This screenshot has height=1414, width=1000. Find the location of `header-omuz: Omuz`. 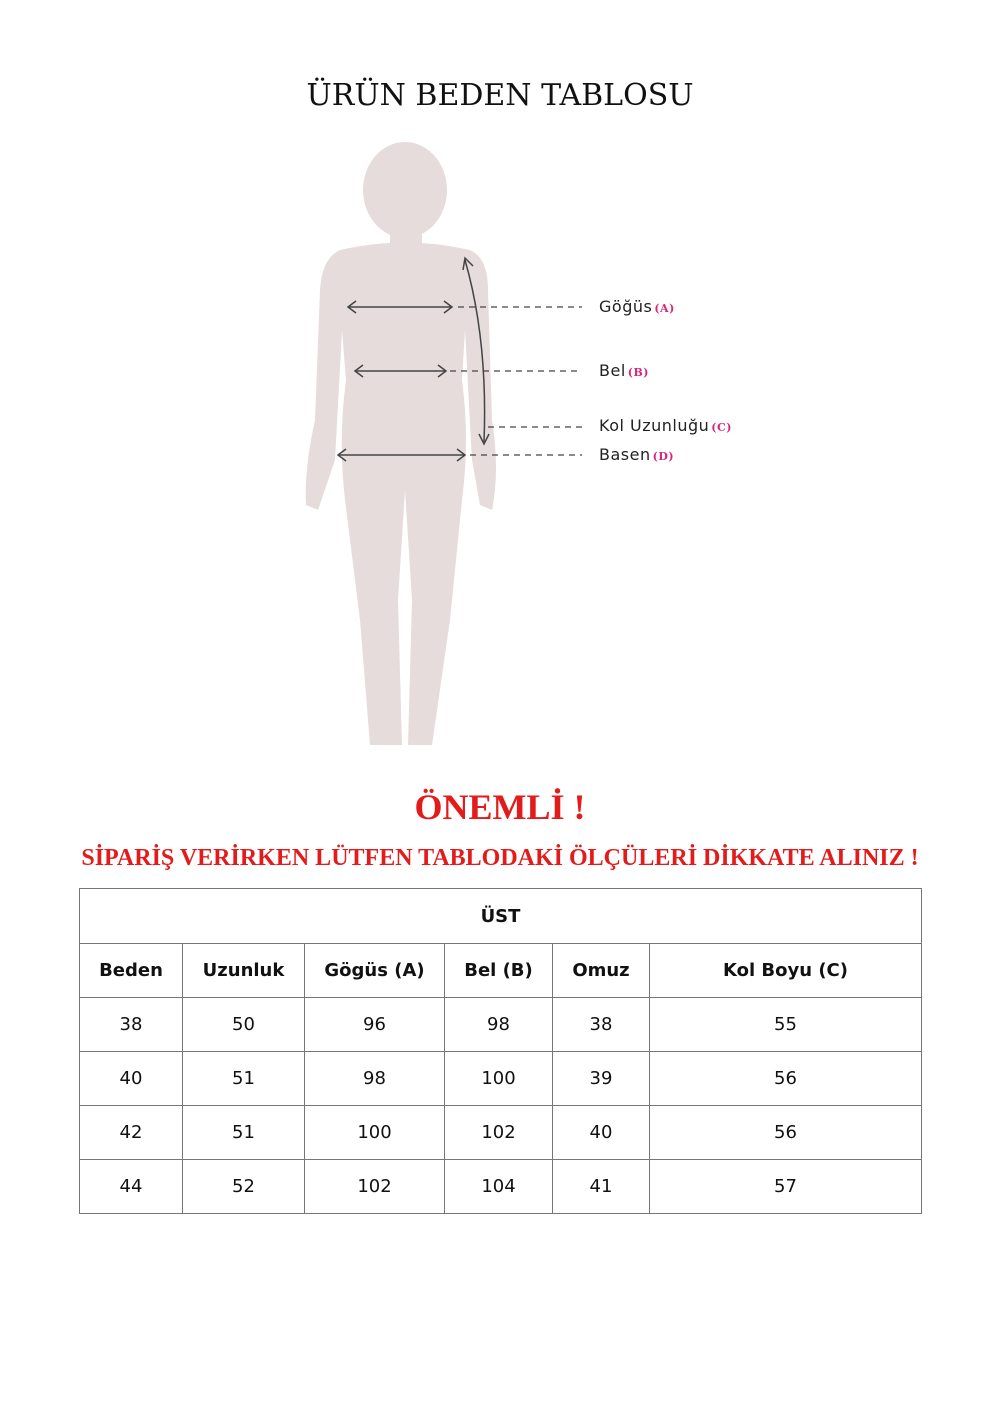

header-omuz: Omuz is located at coordinates (601, 970).